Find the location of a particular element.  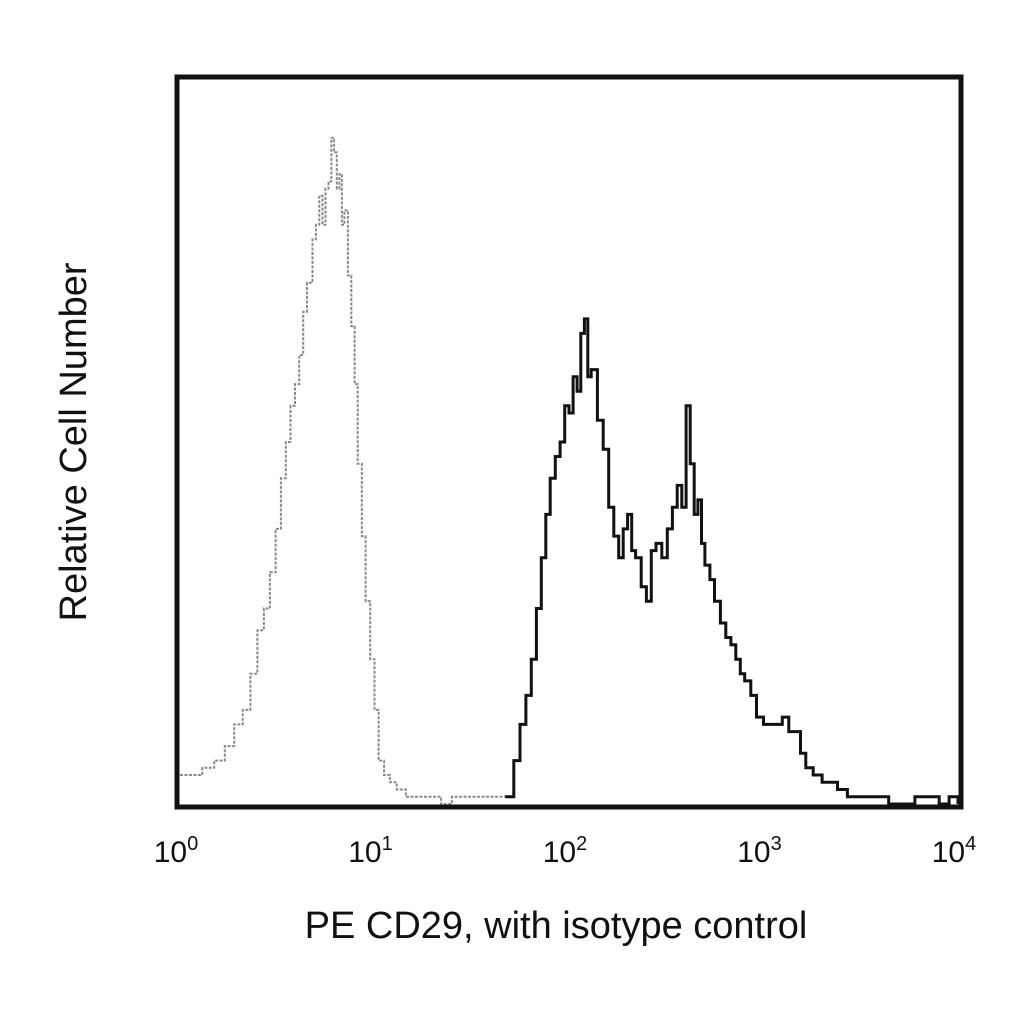

x-tick-label: 10² is located at coordinates (565, 851).